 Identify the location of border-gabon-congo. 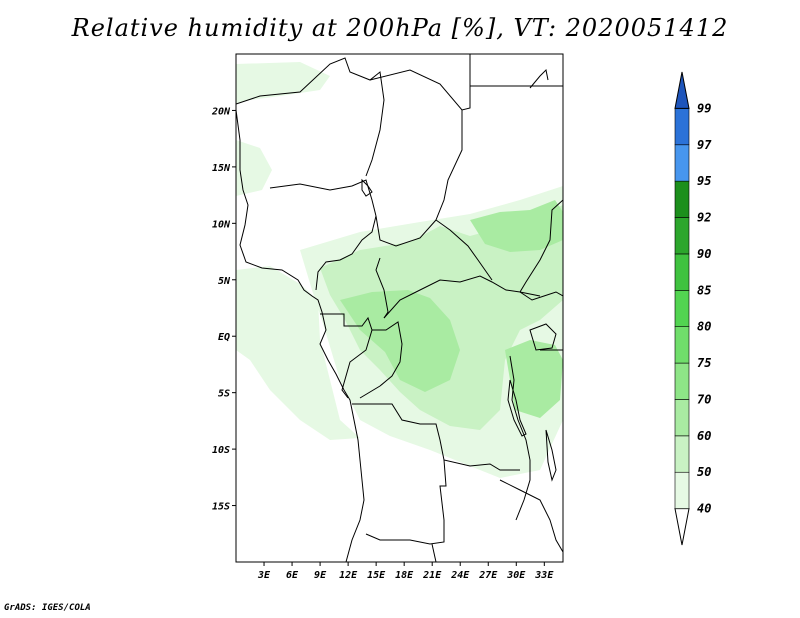
(346, 356).